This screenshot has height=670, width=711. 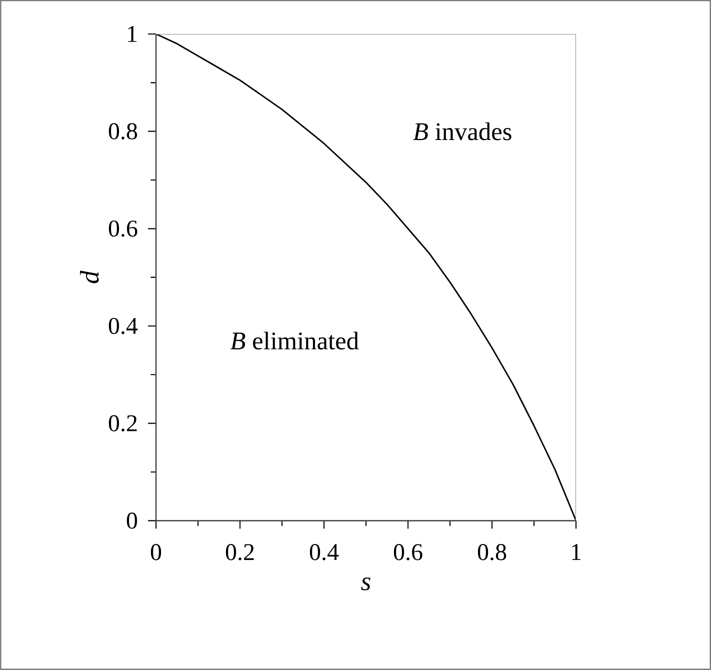 What do you see at coordinates (122, 423) in the screenshot?
I see `y-tick-label: 0.2` at bounding box center [122, 423].